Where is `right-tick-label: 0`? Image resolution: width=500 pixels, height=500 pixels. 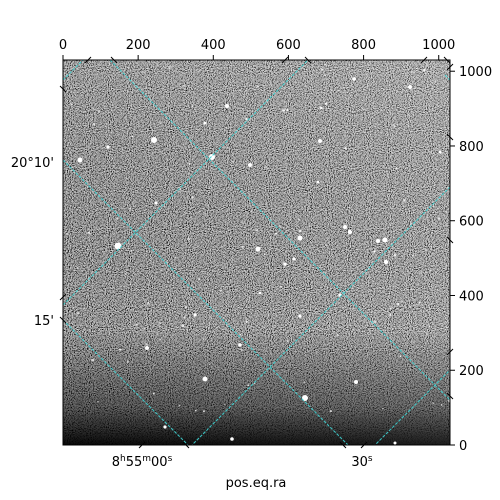
right-tick-label: 0 is located at coordinates (463, 446).